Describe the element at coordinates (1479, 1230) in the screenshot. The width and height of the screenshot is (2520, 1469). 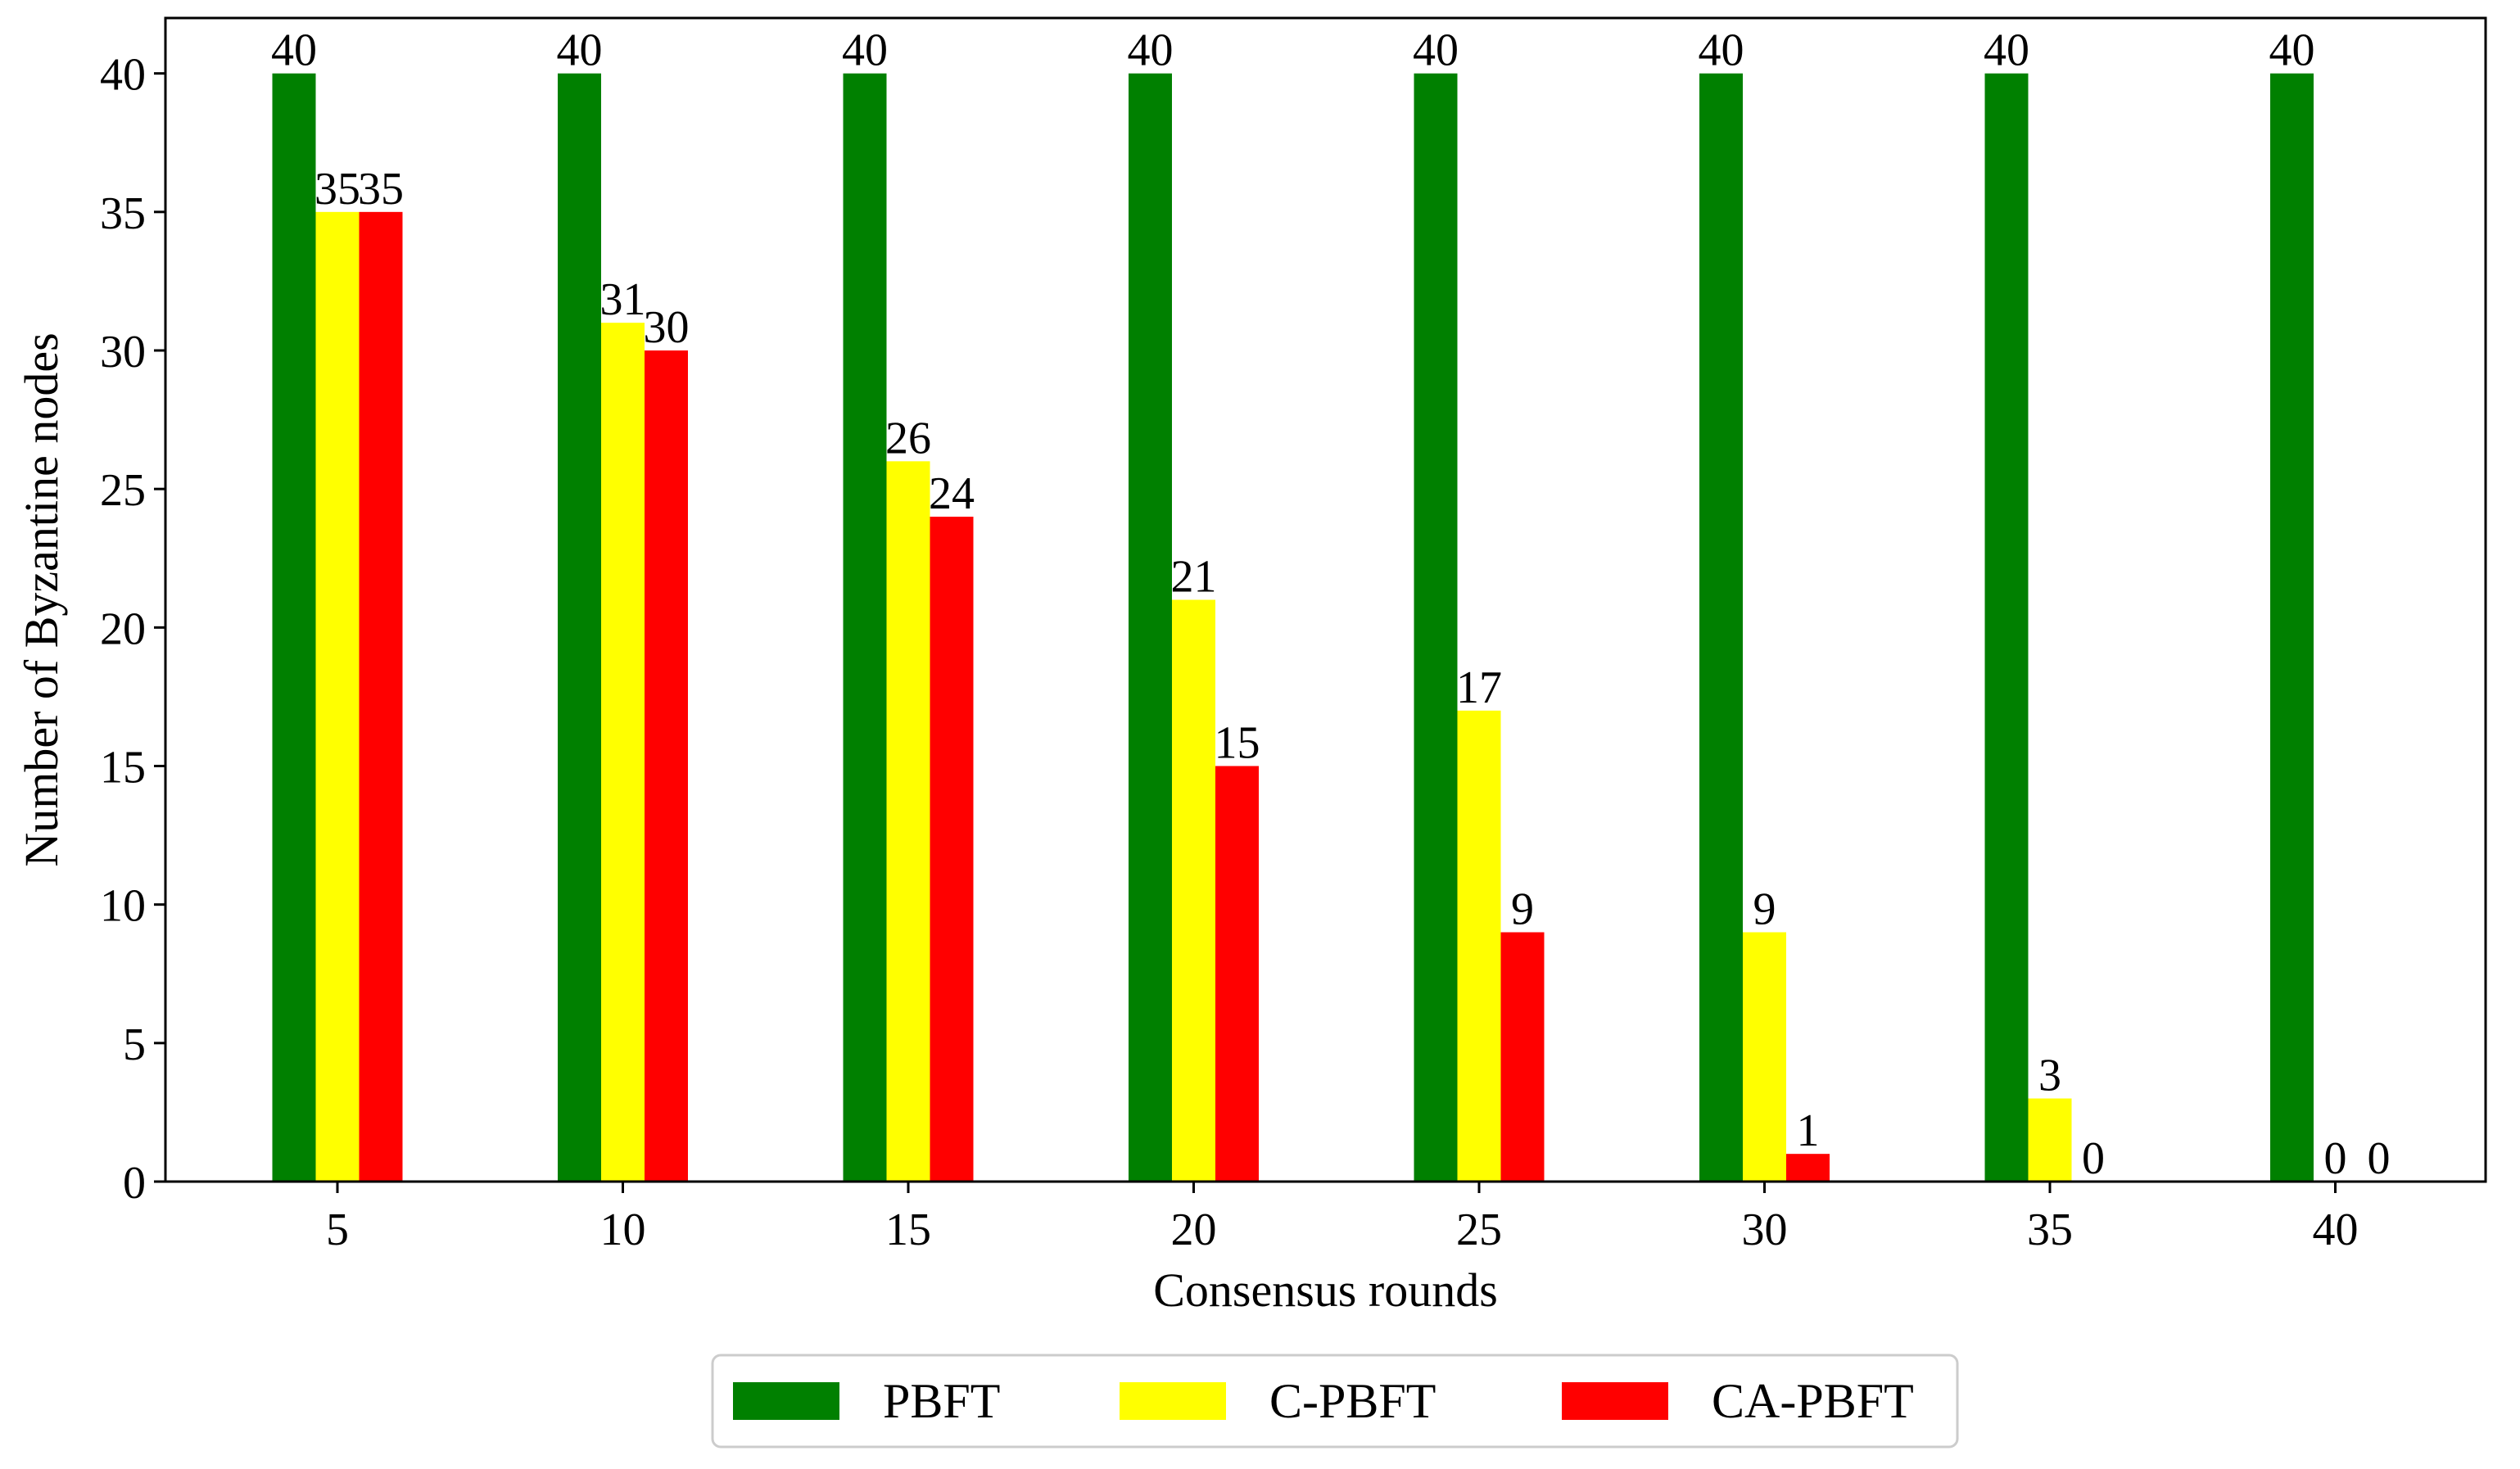
I see `x-tick-label: 25` at that location.